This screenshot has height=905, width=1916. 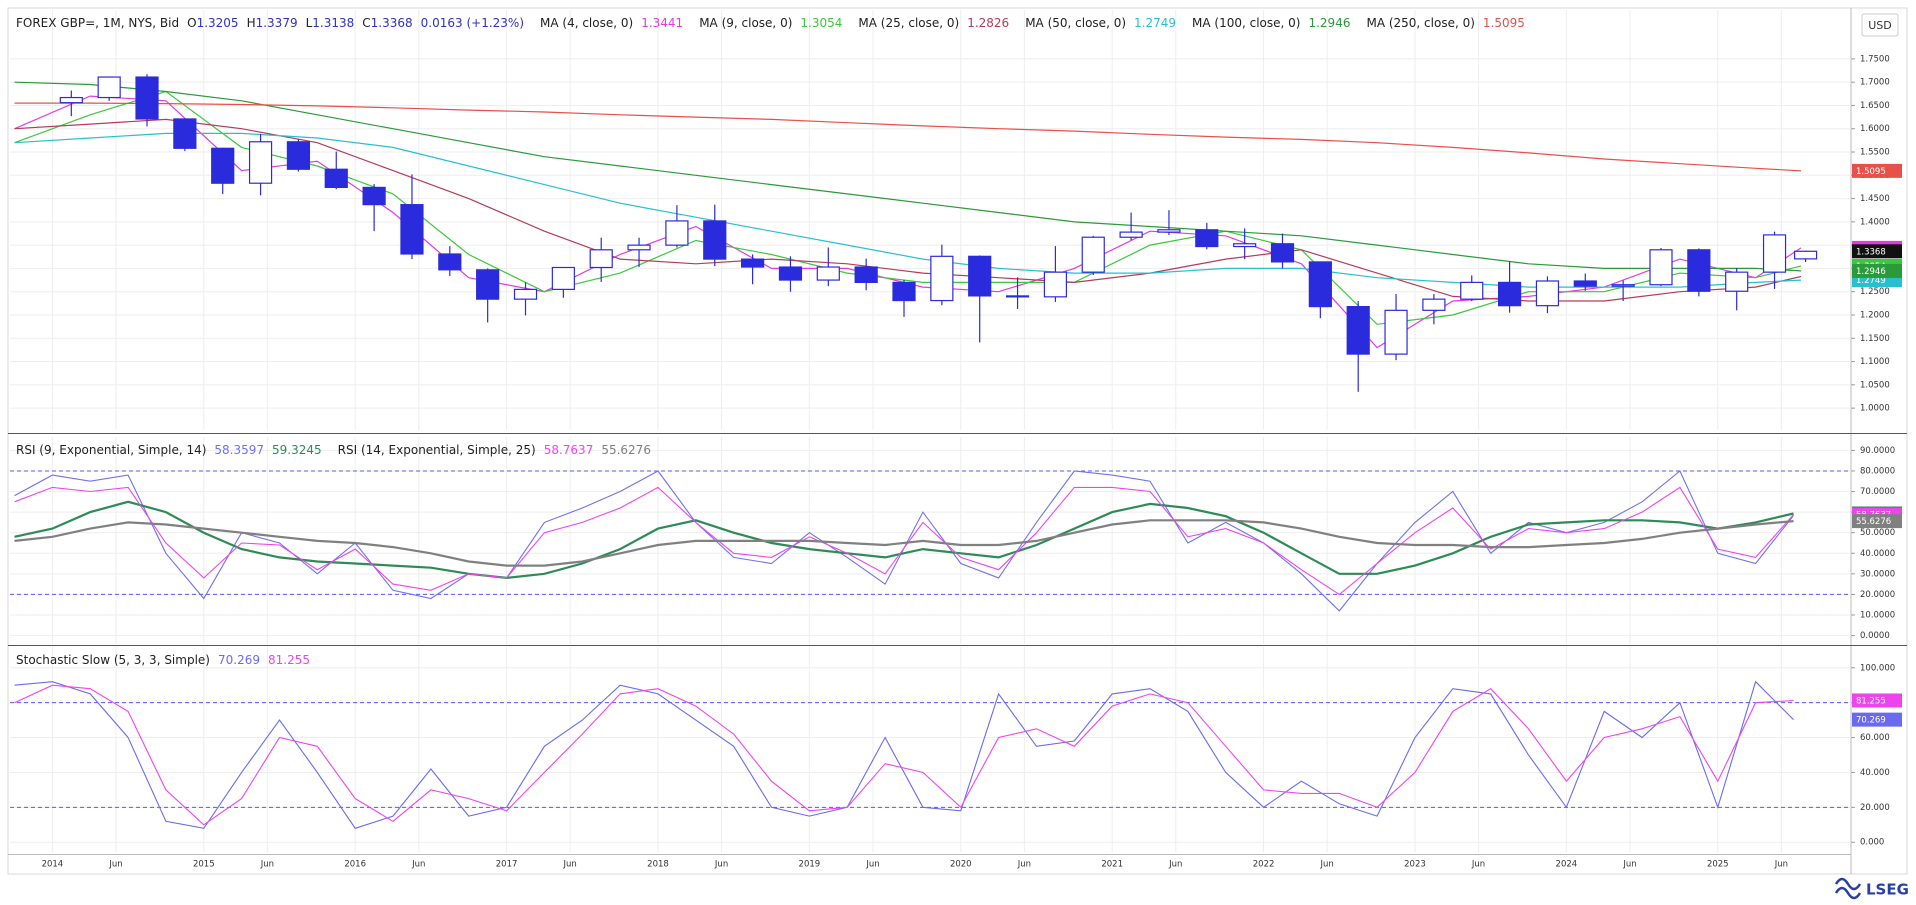 What do you see at coordinates (1504, 23) in the screenshot?
I see `header-item: 1.5095` at bounding box center [1504, 23].